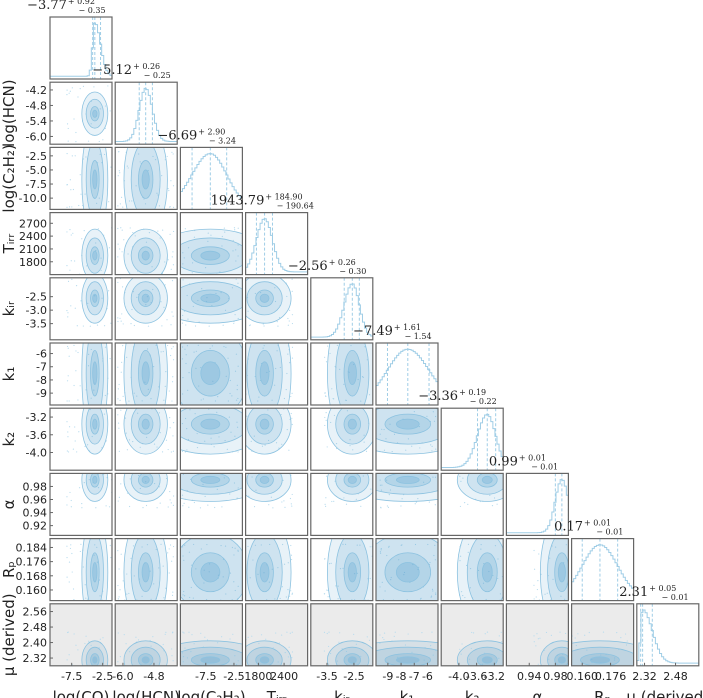  I want to click on y-tick-label: -4.2, so click(36, 90).